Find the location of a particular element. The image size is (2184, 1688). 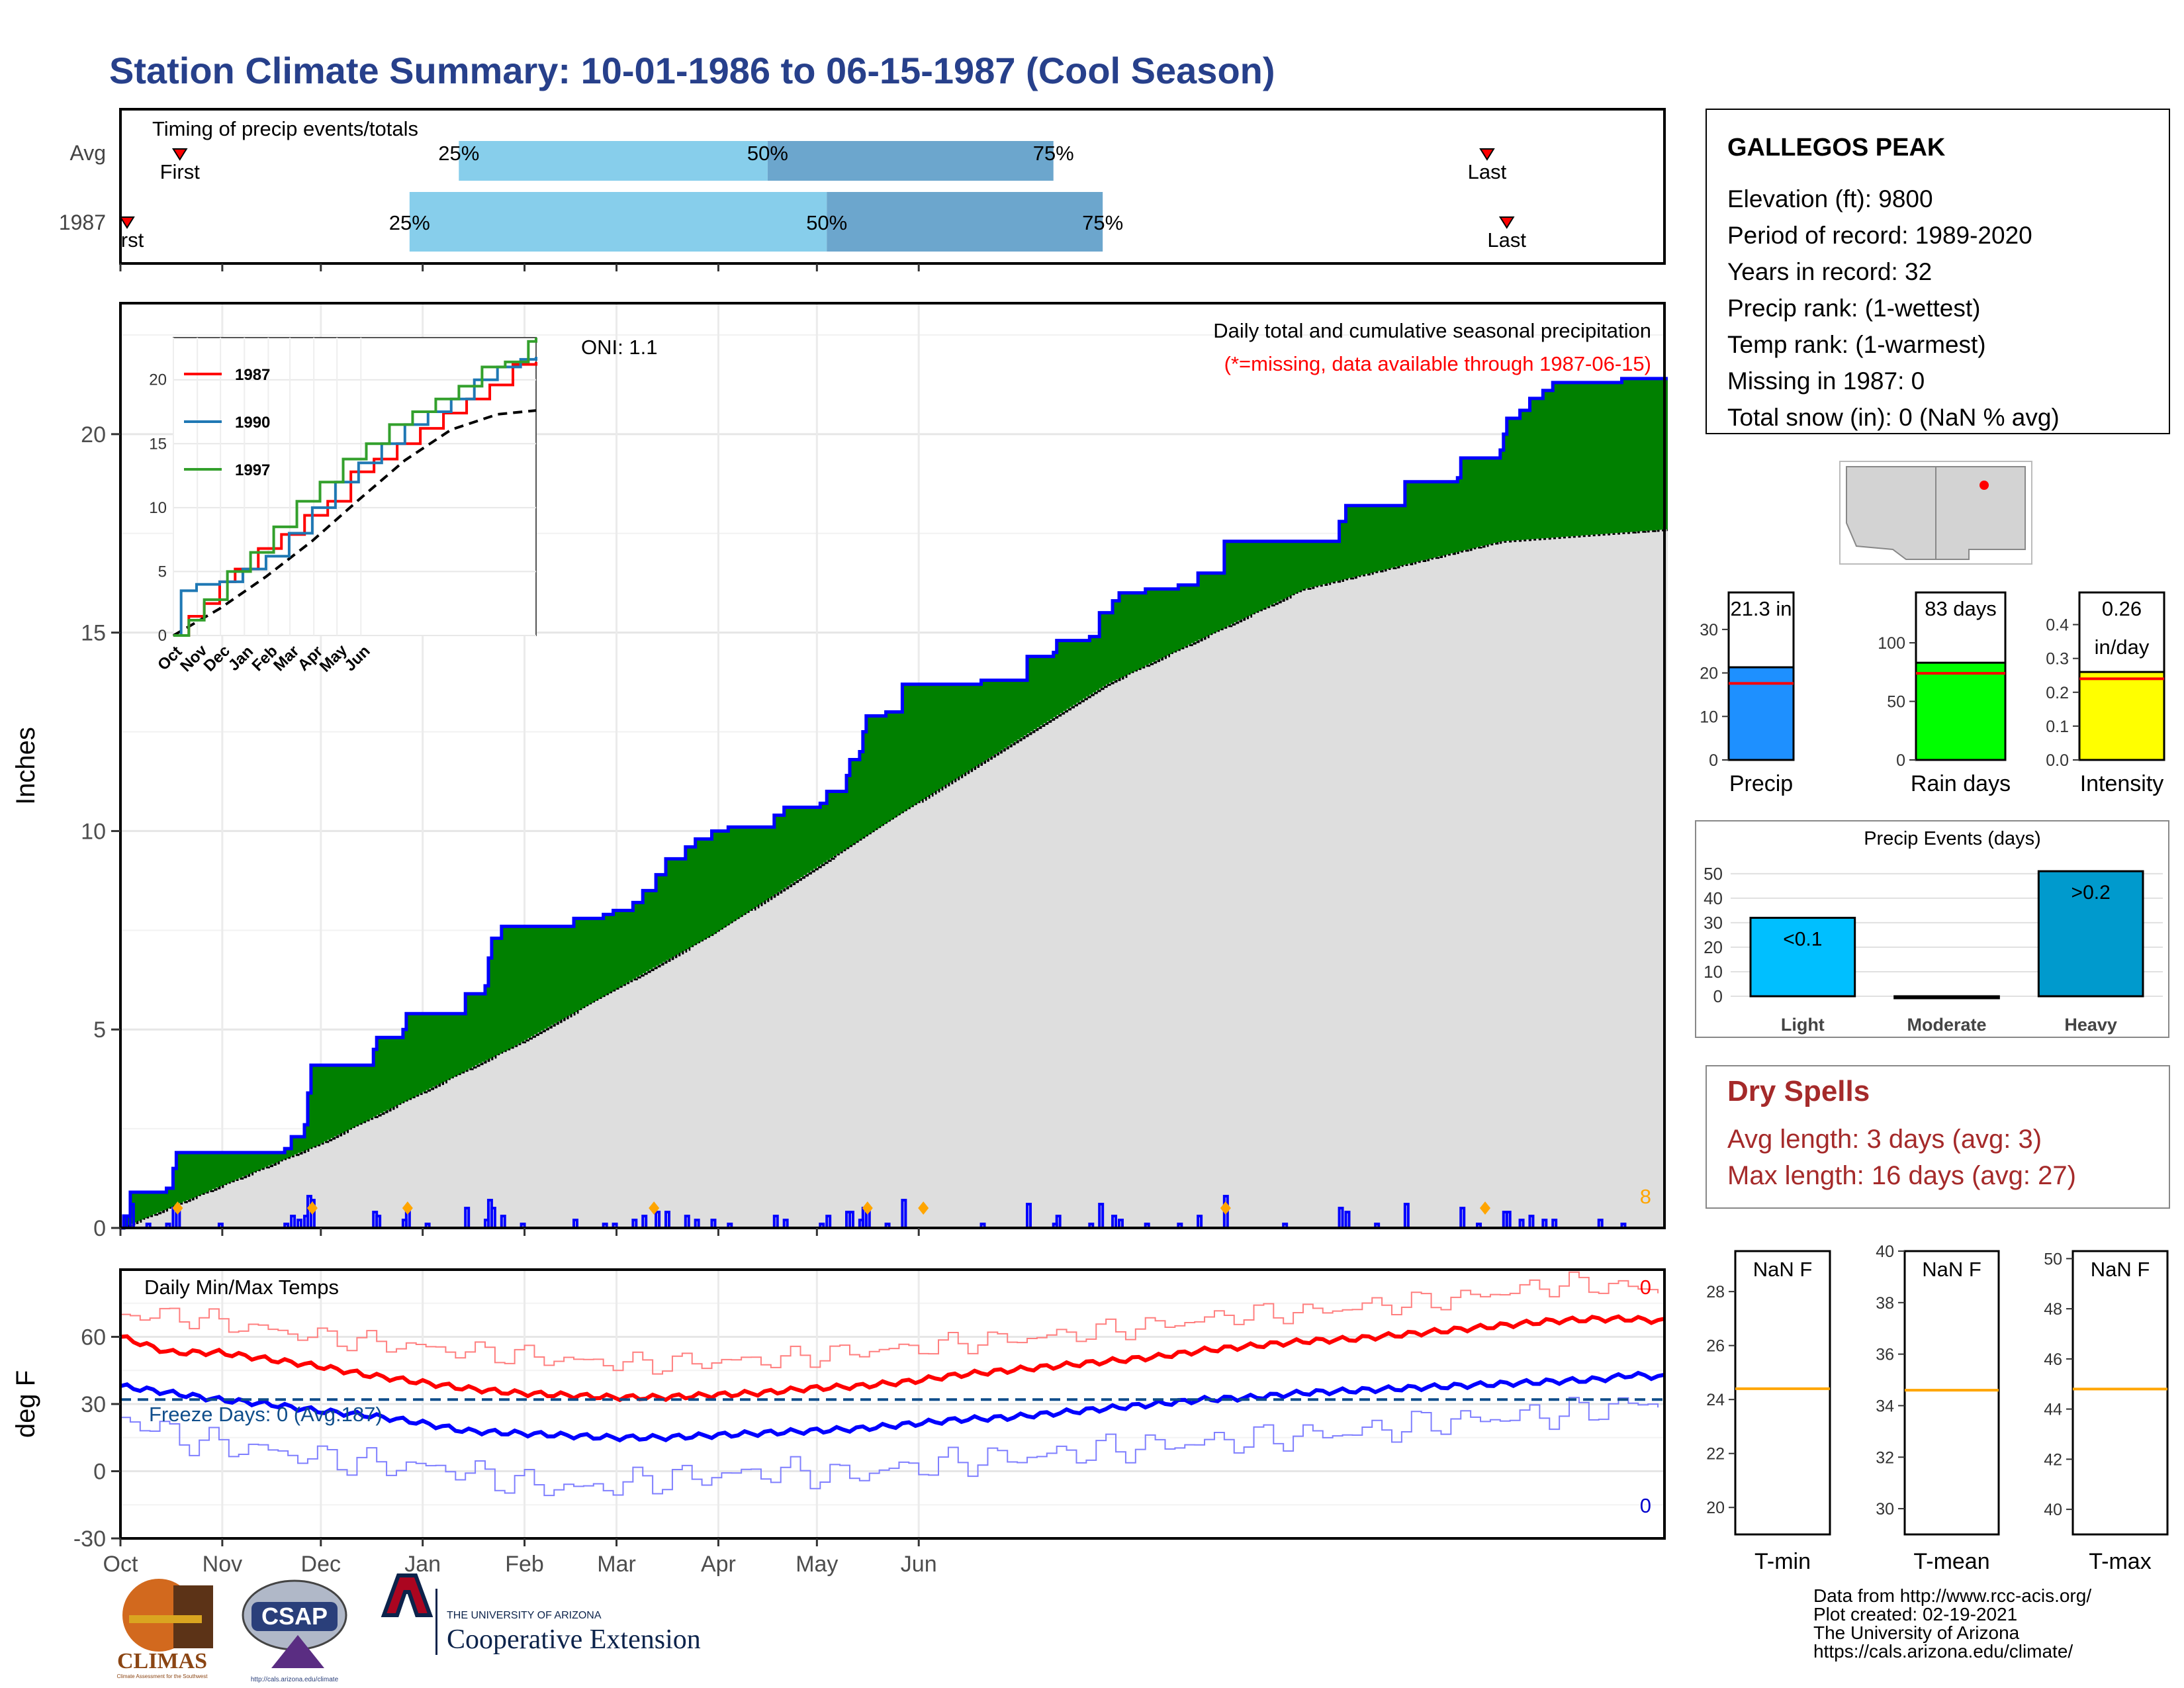

ua-a-mark is located at coordinates (407, 1595).